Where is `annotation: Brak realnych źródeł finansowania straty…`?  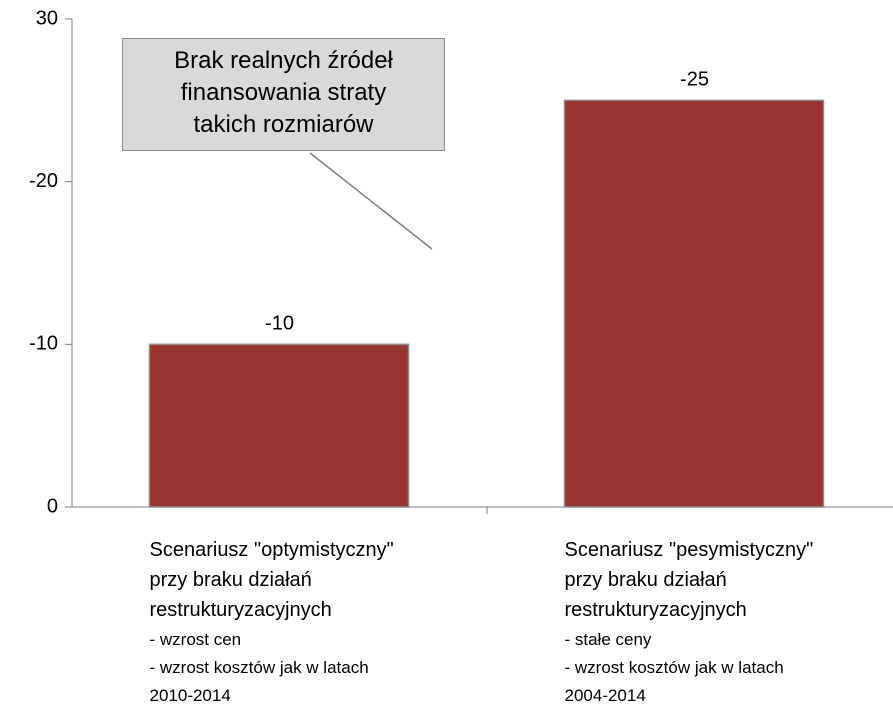
annotation: Brak realnych źródeł finansowania straty… is located at coordinates (283, 94).